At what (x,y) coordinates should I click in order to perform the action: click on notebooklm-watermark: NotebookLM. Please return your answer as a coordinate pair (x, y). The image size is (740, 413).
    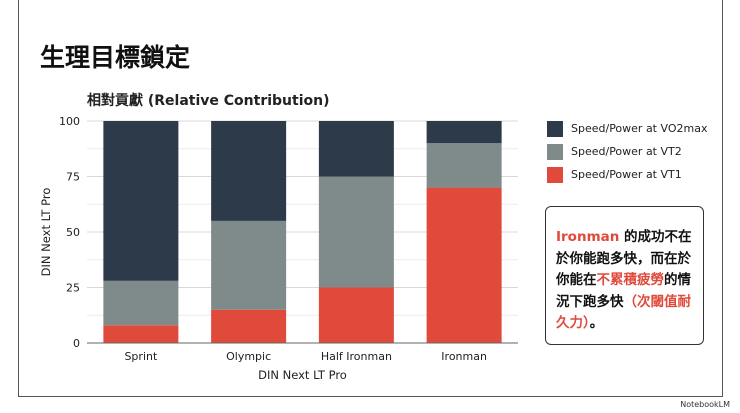
    Looking at the image, I should click on (705, 404).